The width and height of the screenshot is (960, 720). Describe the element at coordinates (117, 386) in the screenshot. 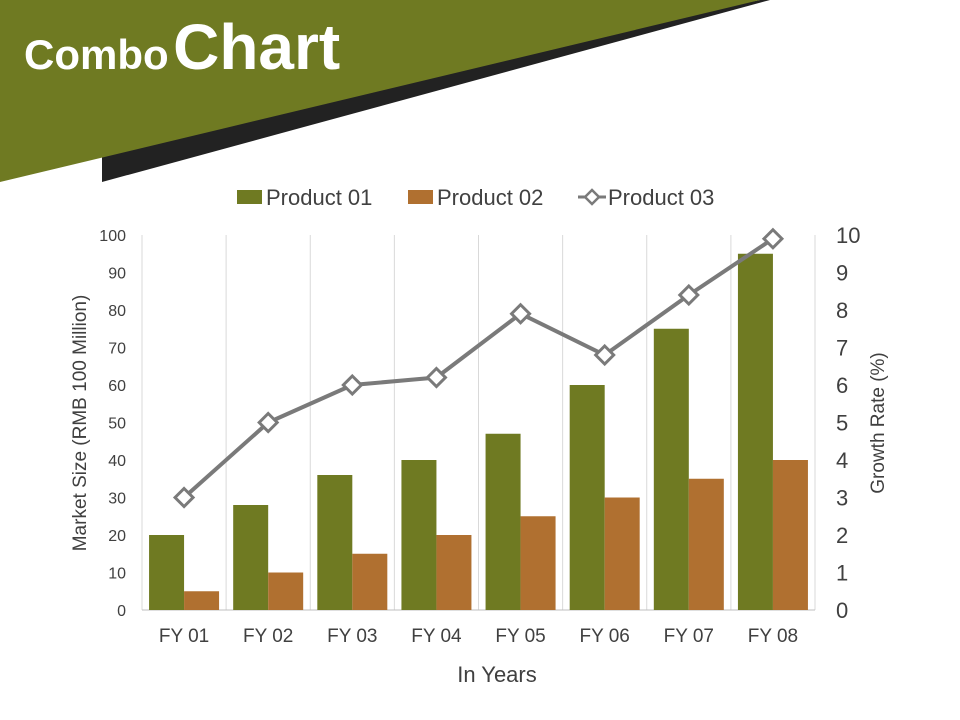

I see `y-tick-label: 60` at that location.